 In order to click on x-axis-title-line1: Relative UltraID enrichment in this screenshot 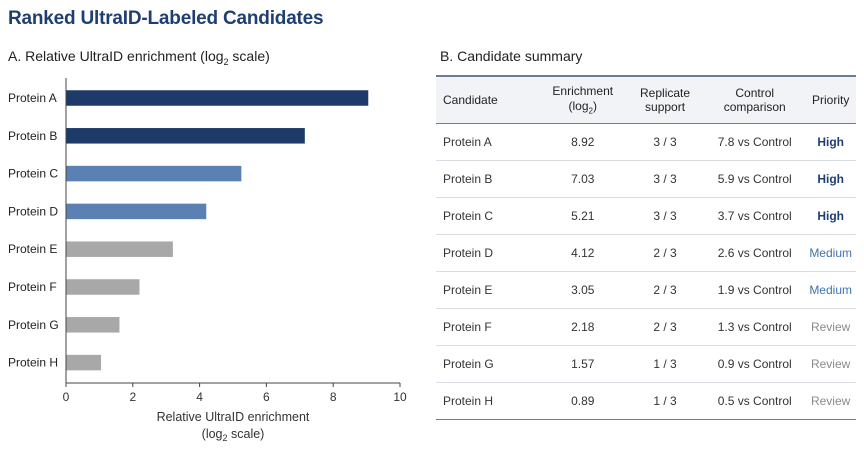, I will do `click(233, 417)`.